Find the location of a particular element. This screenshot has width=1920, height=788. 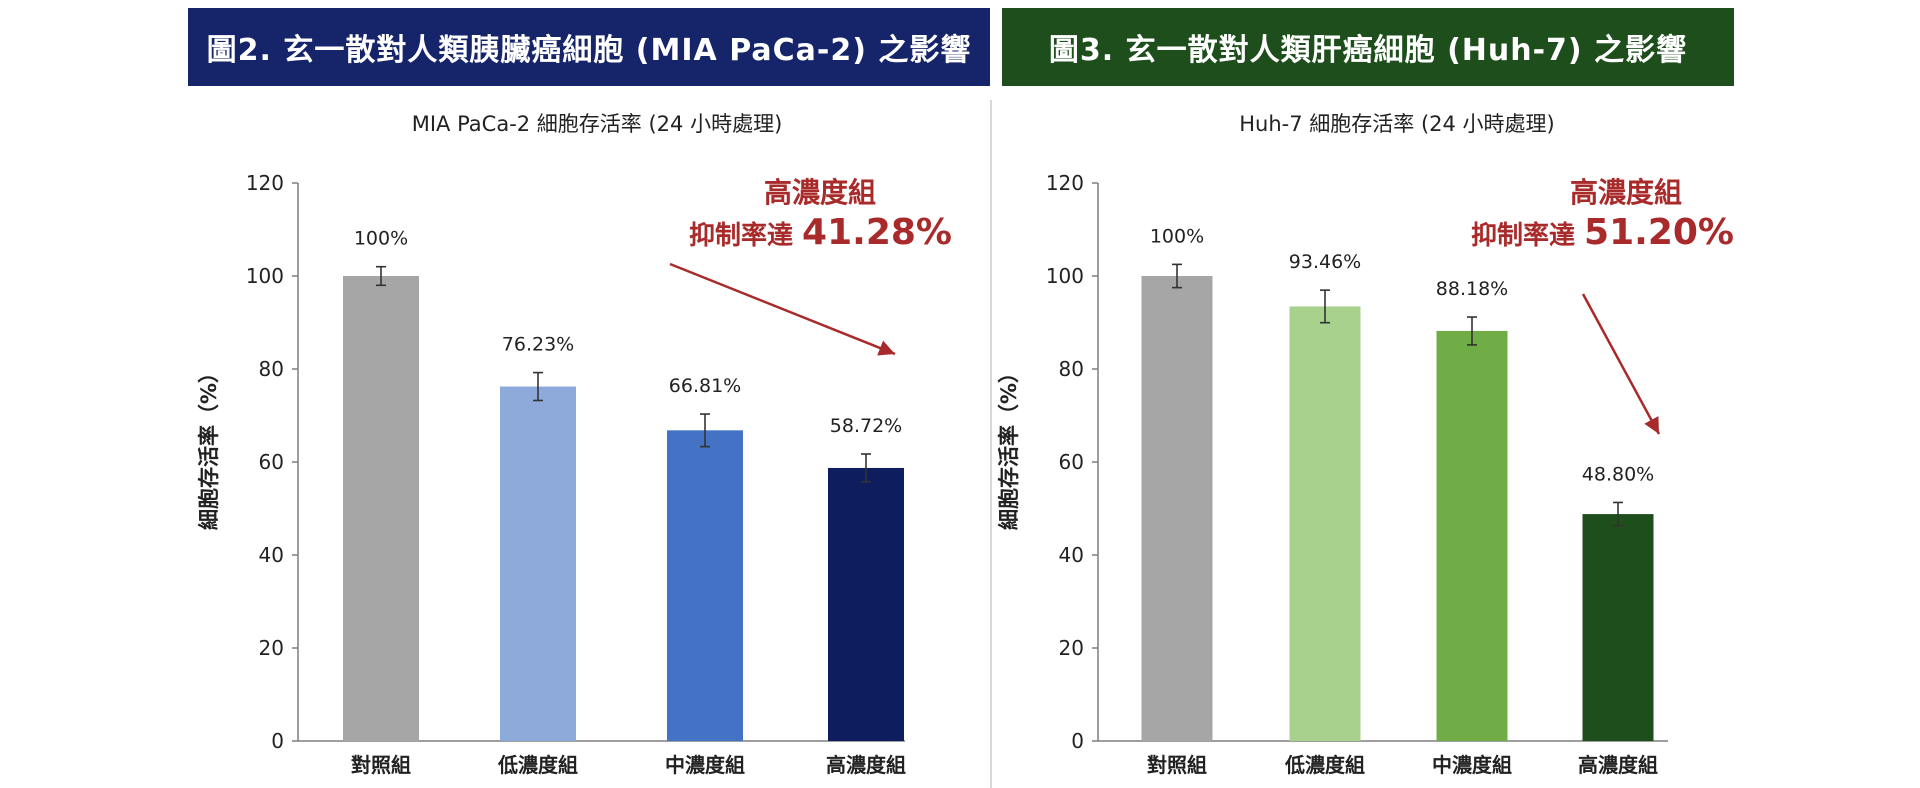

chart-title: Huh-7 細胞存活率 (24 小時處理) is located at coordinates (1396, 124).